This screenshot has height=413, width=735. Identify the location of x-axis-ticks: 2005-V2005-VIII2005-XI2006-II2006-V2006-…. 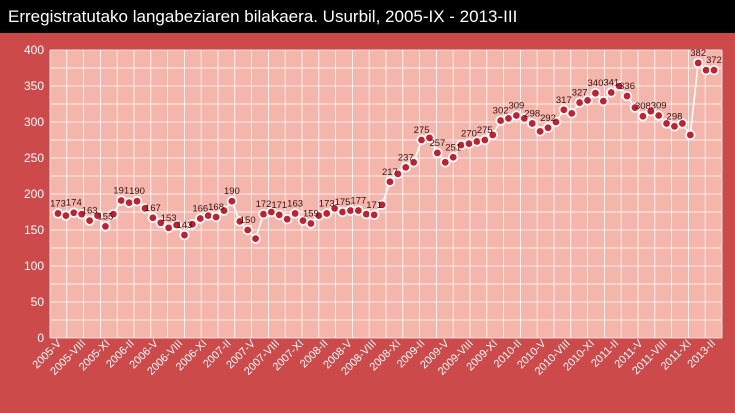
(375, 357).